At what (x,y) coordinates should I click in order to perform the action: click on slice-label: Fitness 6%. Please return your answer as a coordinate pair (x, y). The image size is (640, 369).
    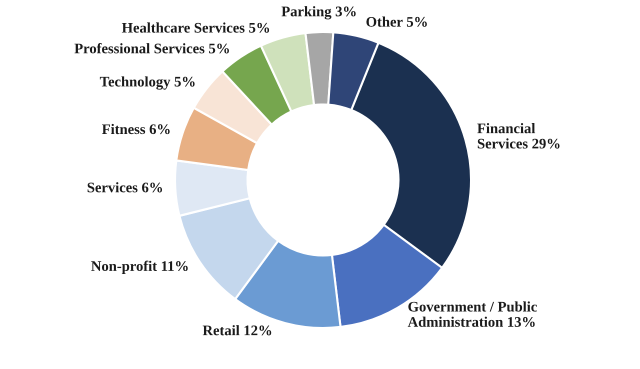
    Looking at the image, I should click on (136, 129).